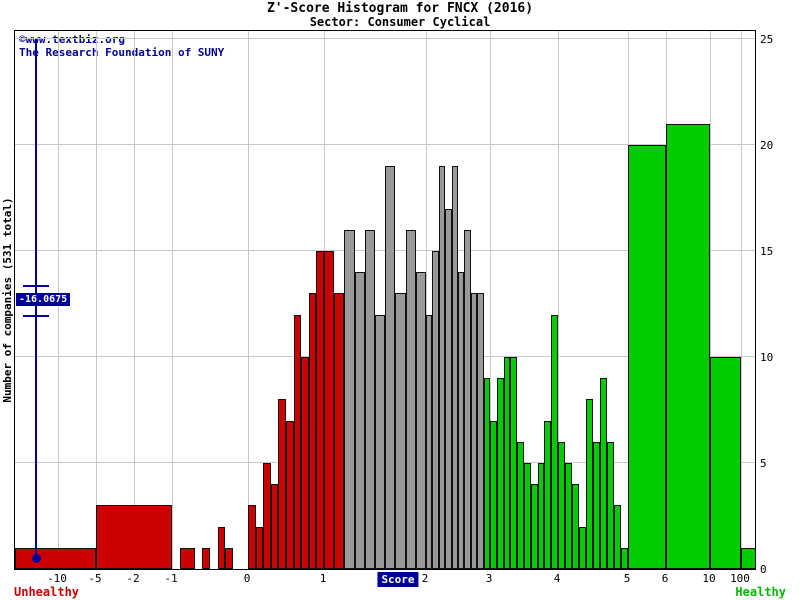 The height and width of the screenshot is (600, 800). I want to click on healthy-zone-label: Healthy, so click(760, 592).